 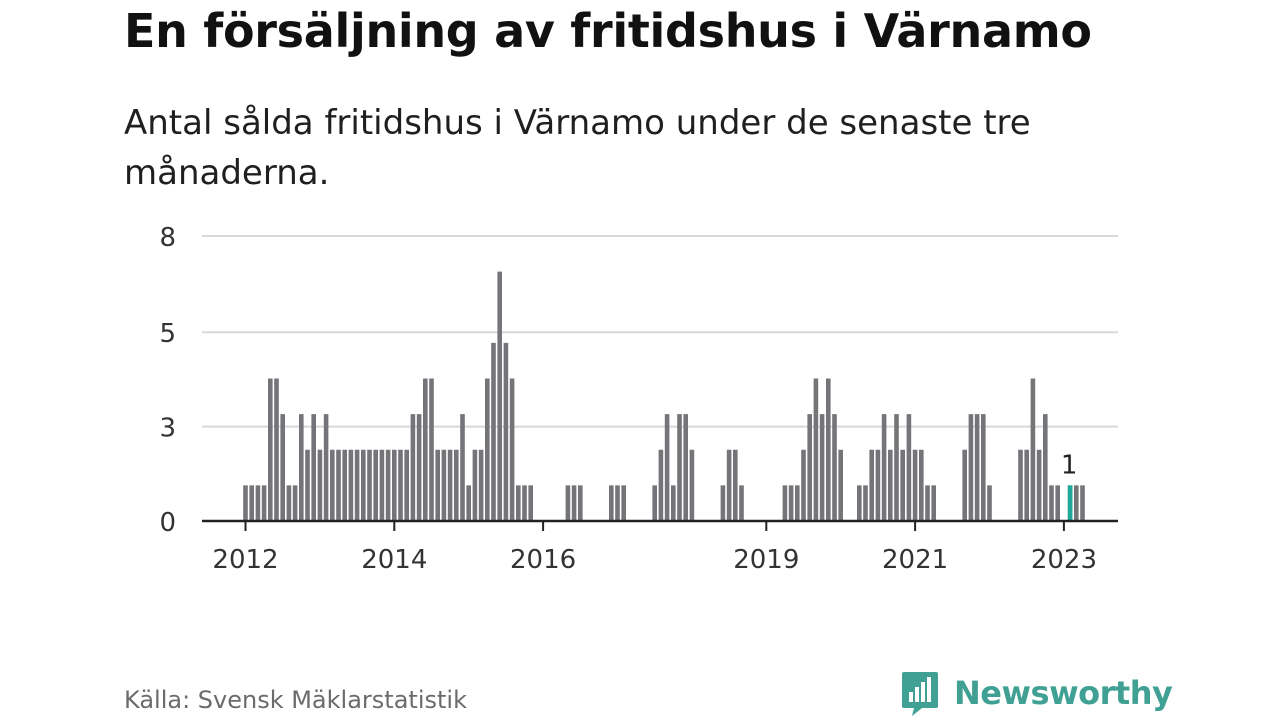 What do you see at coordinates (543, 560) in the screenshot?
I see `x-tick-label: 2016` at bounding box center [543, 560].